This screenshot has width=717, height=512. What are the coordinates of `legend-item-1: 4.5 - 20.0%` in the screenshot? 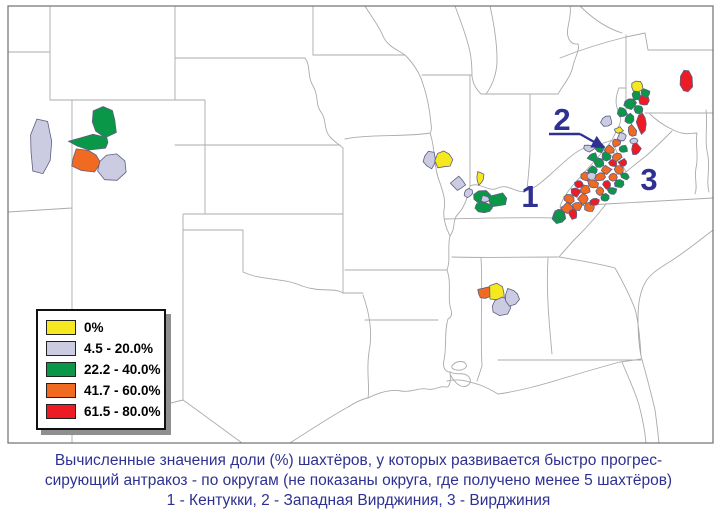 It's located at (102, 348).